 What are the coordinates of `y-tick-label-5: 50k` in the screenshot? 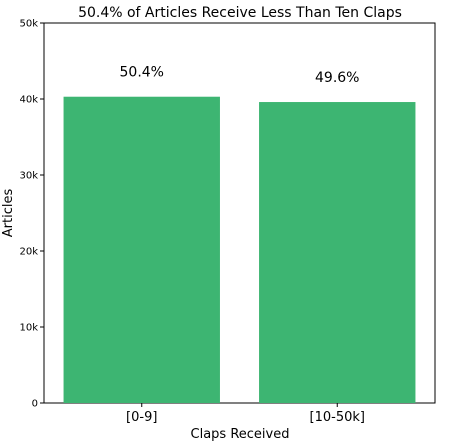 It's located at (28, 24).